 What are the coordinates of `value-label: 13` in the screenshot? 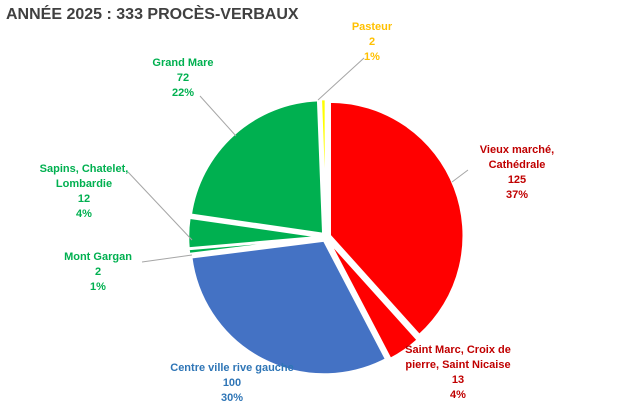 It's located at (458, 380).